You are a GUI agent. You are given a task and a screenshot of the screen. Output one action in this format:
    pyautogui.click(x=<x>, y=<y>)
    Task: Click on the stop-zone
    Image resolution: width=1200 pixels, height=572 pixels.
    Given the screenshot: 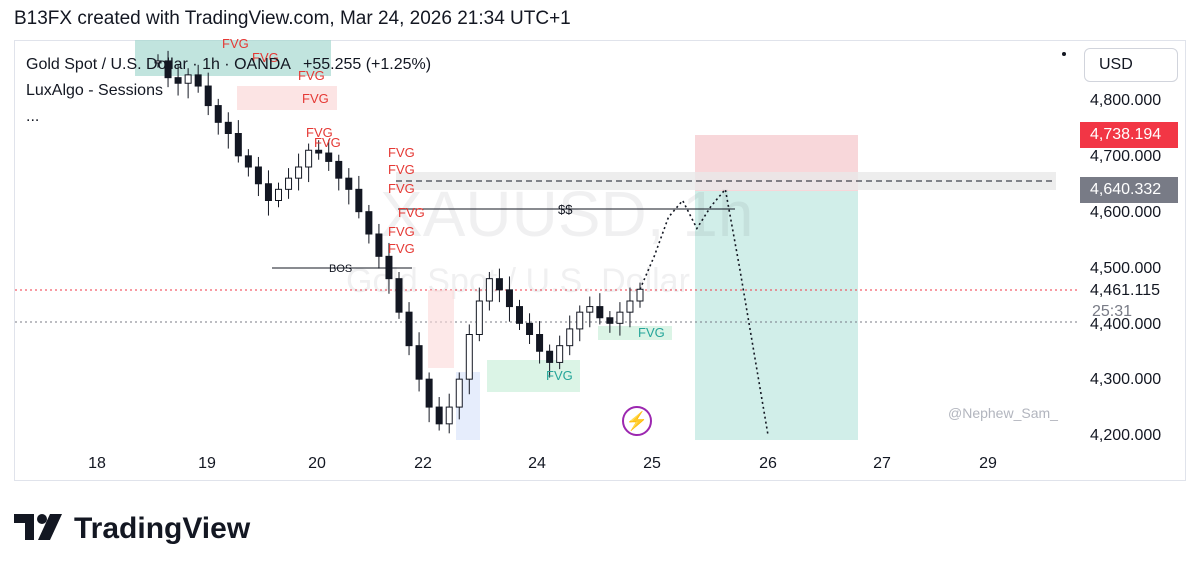 What is the action you would take?
    pyautogui.click(x=776, y=315)
    